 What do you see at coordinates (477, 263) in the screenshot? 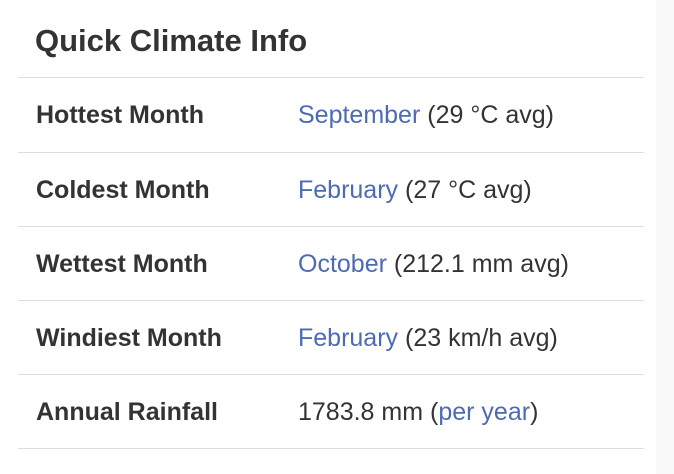
I see `row-value-detail: (212.1 mm avg)` at bounding box center [477, 263].